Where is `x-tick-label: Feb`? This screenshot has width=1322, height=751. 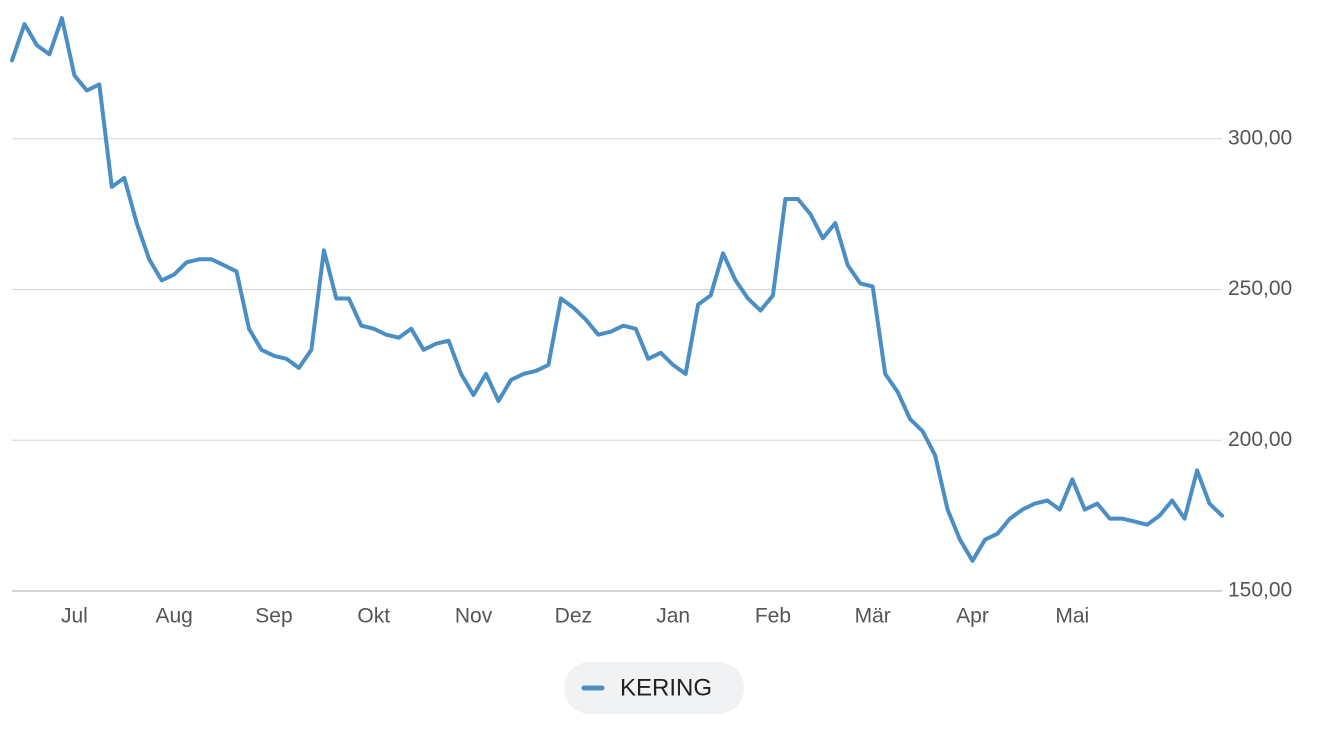 x-tick-label: Feb is located at coordinates (773, 616).